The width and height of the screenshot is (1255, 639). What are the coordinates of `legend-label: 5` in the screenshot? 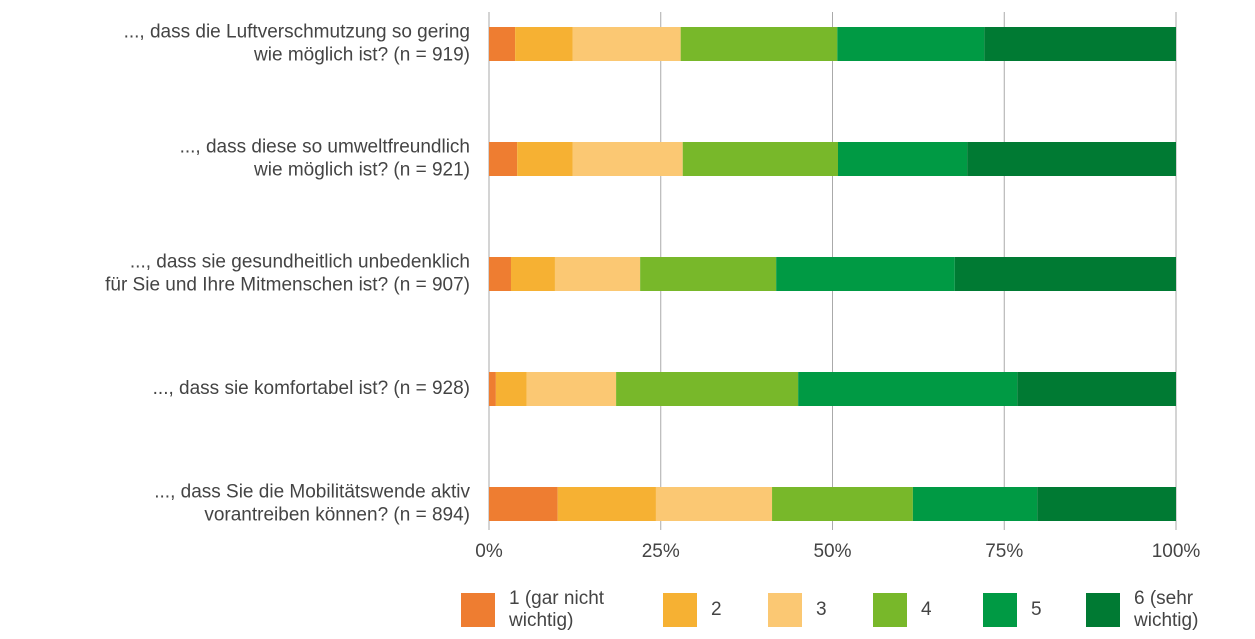 It's located at (1036, 609).